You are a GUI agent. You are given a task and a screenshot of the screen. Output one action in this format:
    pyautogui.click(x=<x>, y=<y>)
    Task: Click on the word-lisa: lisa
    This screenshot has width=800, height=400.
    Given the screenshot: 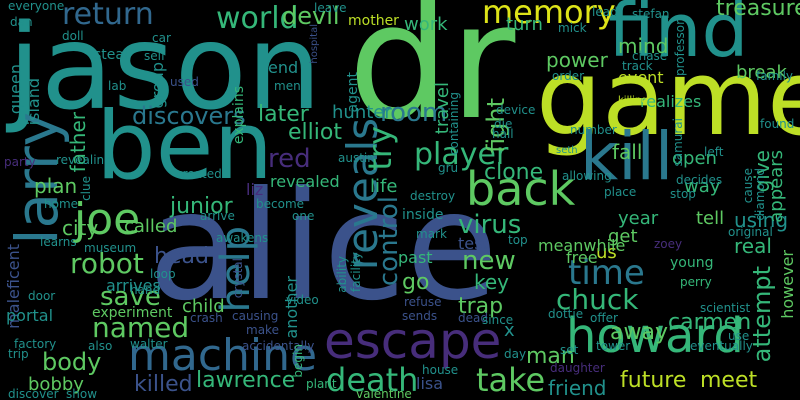 What is the action you would take?
    pyautogui.click(x=430, y=383)
    